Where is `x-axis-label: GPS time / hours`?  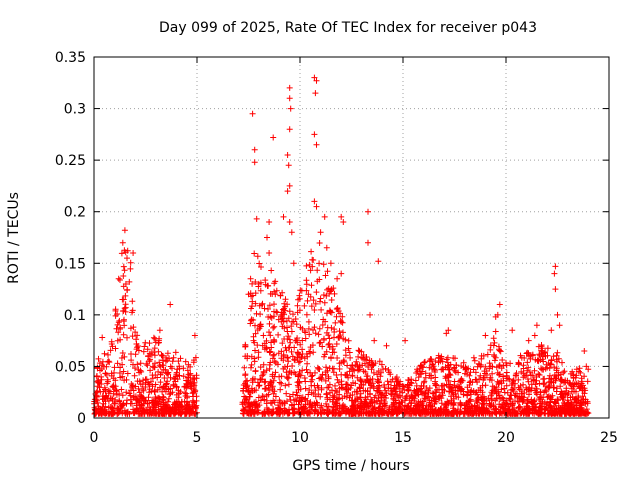 x-axis-label: GPS time / hours is located at coordinates (350, 466).